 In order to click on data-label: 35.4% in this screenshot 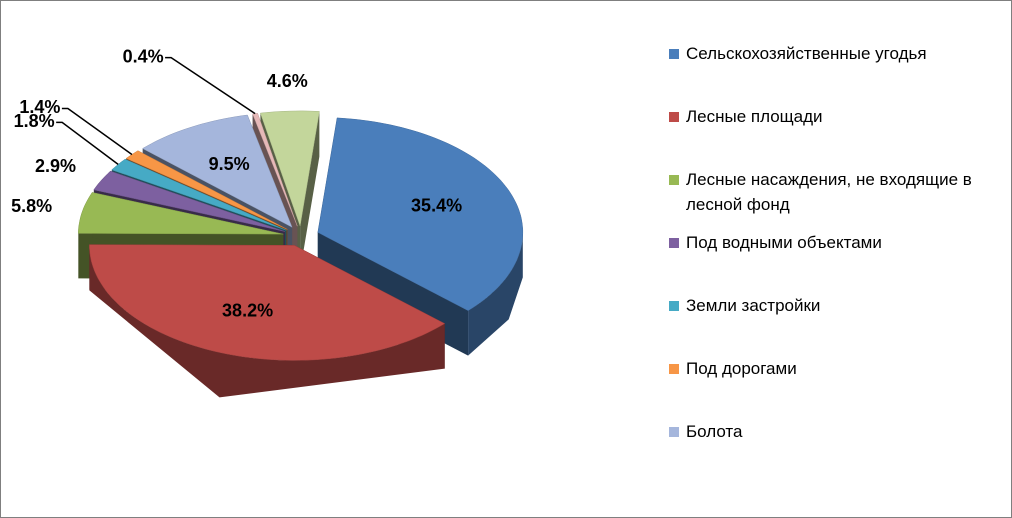, I will do `click(436, 206)`.